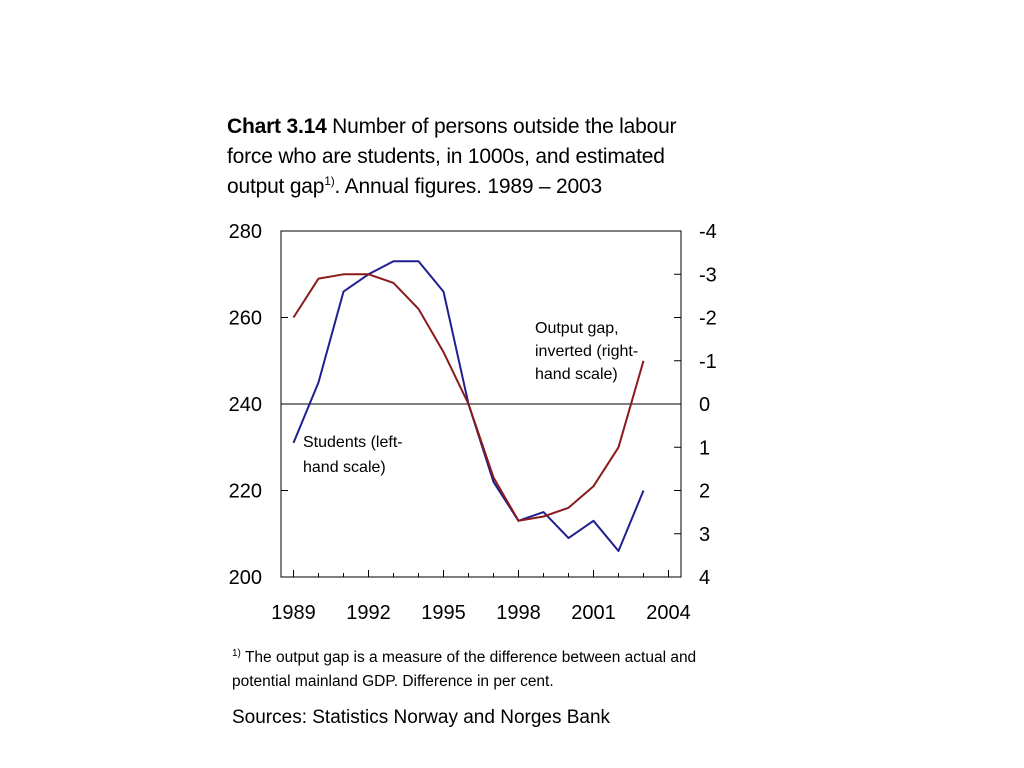 The height and width of the screenshot is (768, 1024). I want to click on left-axis-tick-label: 220, so click(245, 492).